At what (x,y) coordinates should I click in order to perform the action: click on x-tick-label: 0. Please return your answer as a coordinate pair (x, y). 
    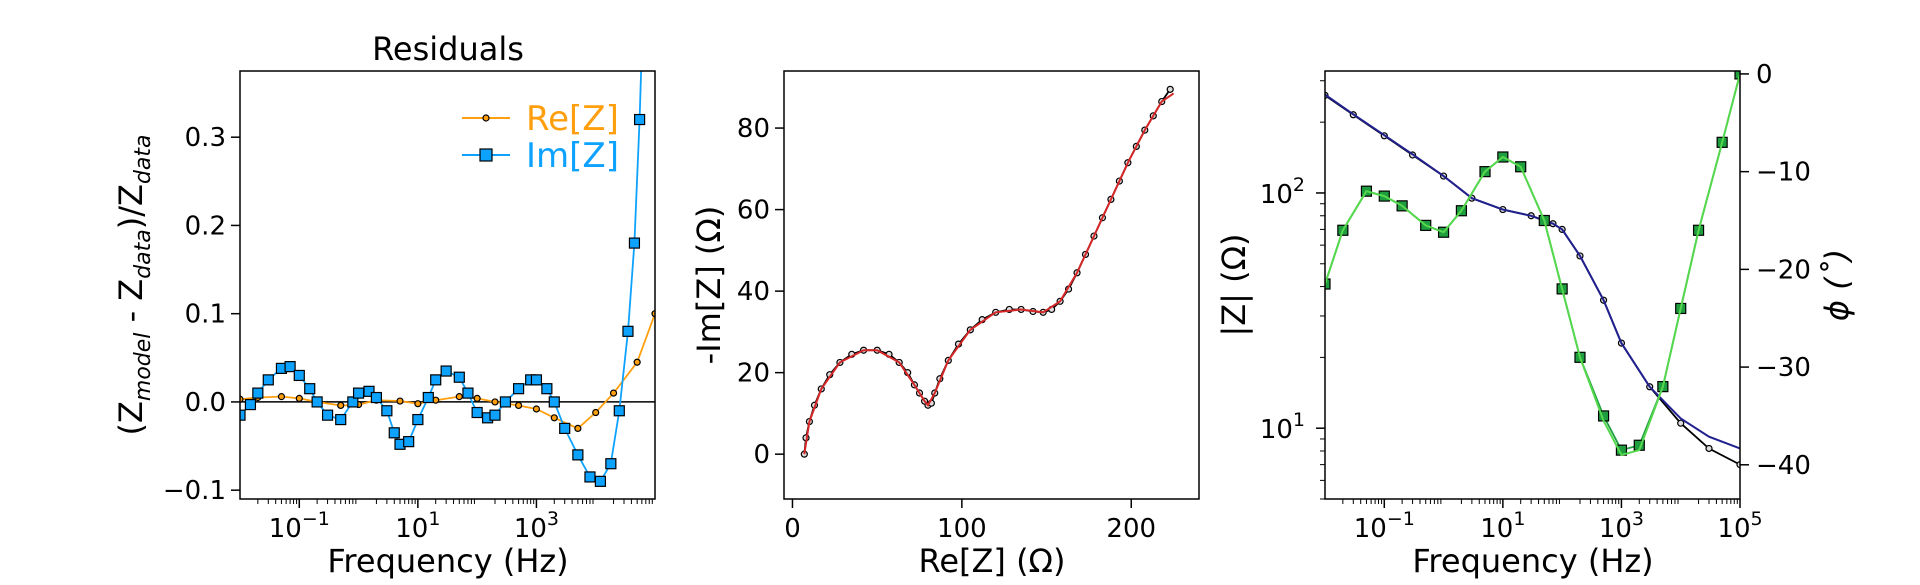
    Looking at the image, I should click on (792, 529).